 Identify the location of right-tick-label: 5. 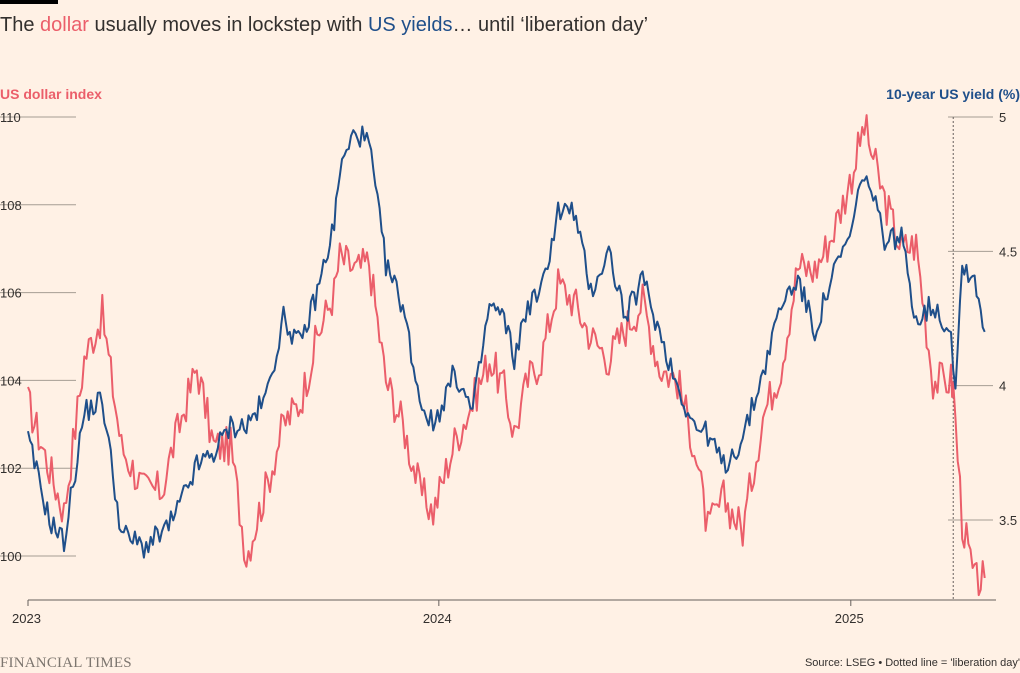
(1002, 117).